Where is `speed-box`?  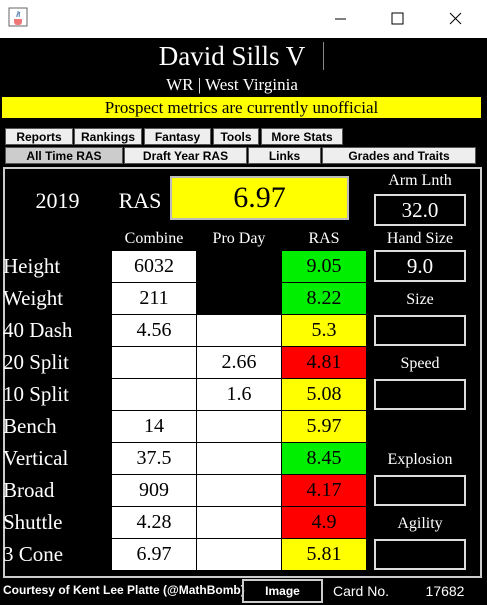 speed-box is located at coordinates (420, 394).